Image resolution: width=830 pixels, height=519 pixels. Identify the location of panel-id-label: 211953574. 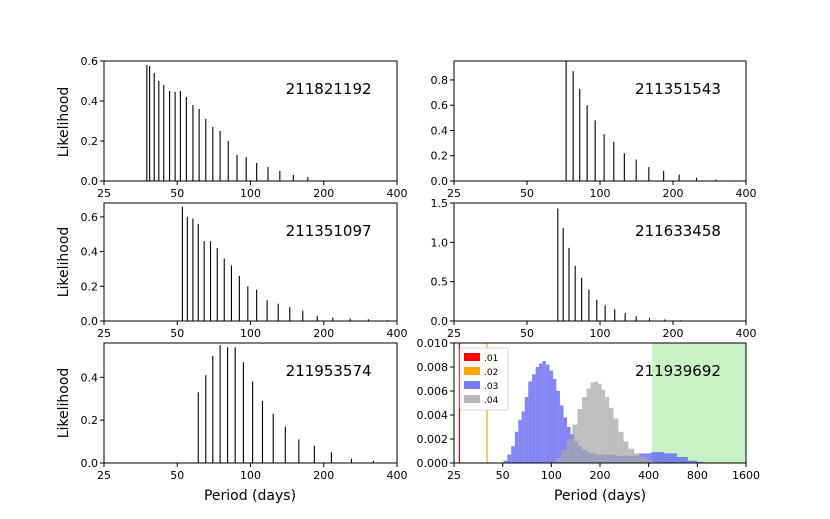
(329, 371).